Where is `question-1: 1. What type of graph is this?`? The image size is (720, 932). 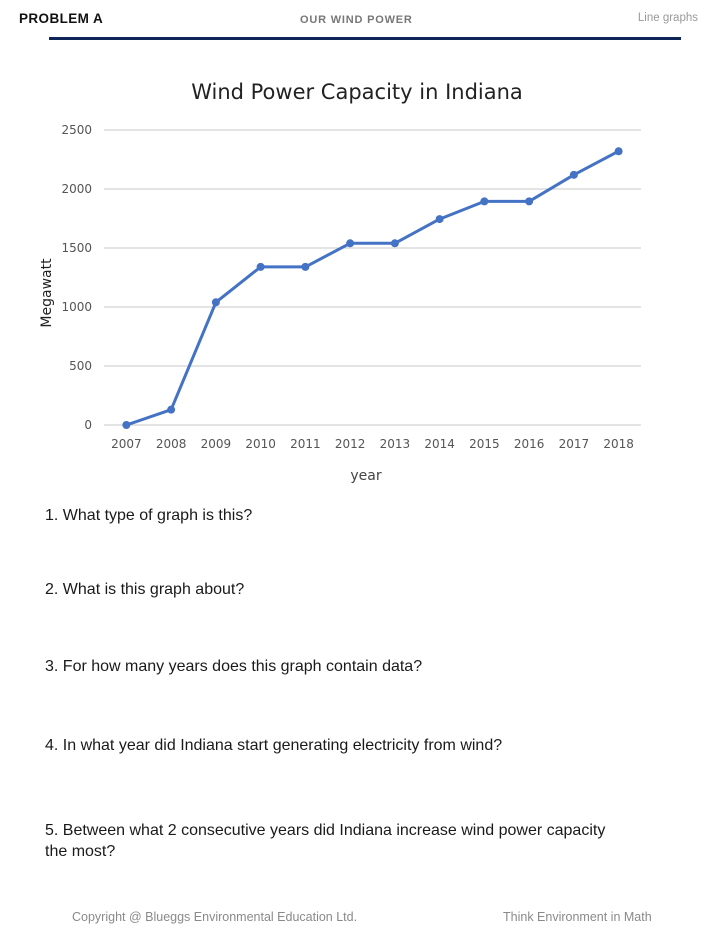
question-1: 1. What type of graph is this? is located at coordinates (149, 515).